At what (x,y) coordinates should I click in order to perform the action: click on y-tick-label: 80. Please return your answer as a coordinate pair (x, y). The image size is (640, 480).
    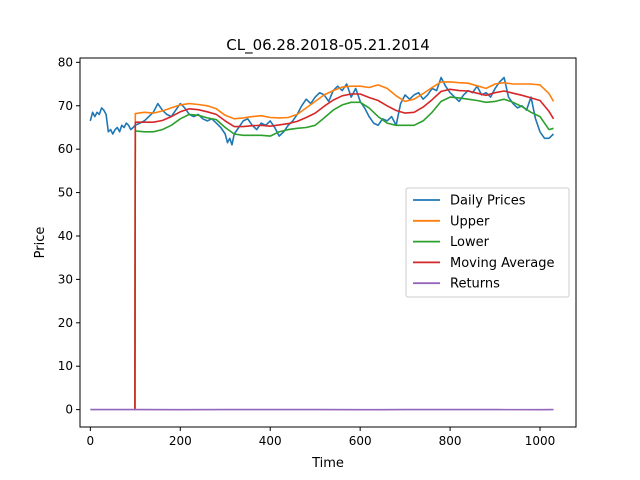
    Looking at the image, I should click on (65, 62).